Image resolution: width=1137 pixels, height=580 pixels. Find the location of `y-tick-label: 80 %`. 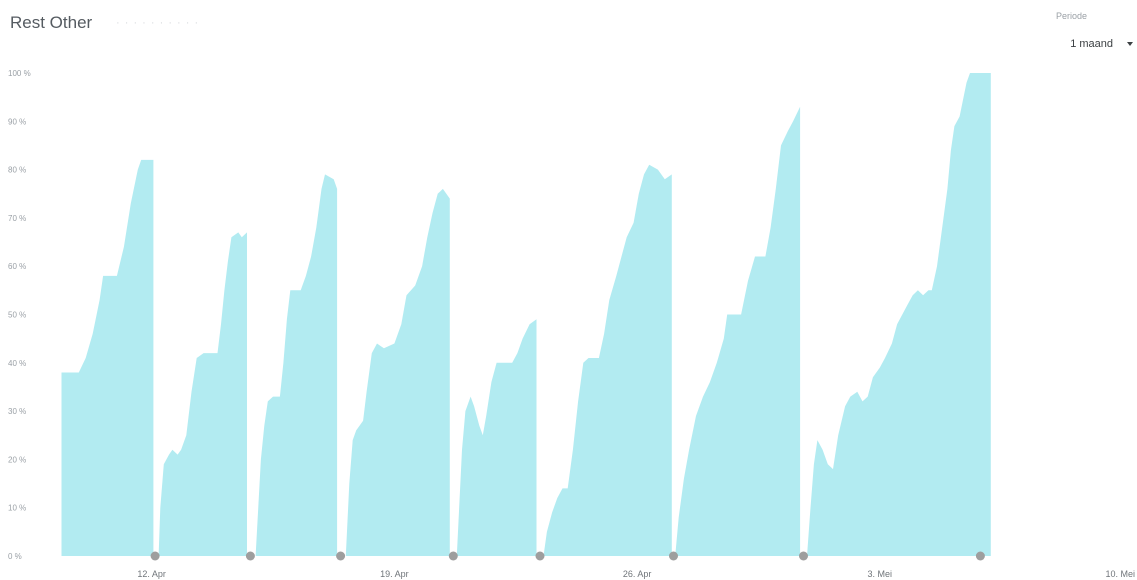

y-tick-label: 80 % is located at coordinates (17, 170).